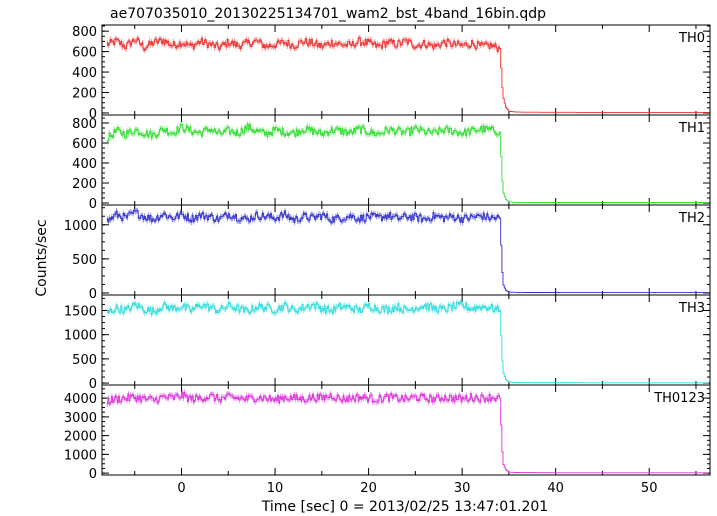 This screenshot has width=717, height=516. What do you see at coordinates (181, 488) in the screenshot?
I see `x-tick-label: 0` at bounding box center [181, 488].